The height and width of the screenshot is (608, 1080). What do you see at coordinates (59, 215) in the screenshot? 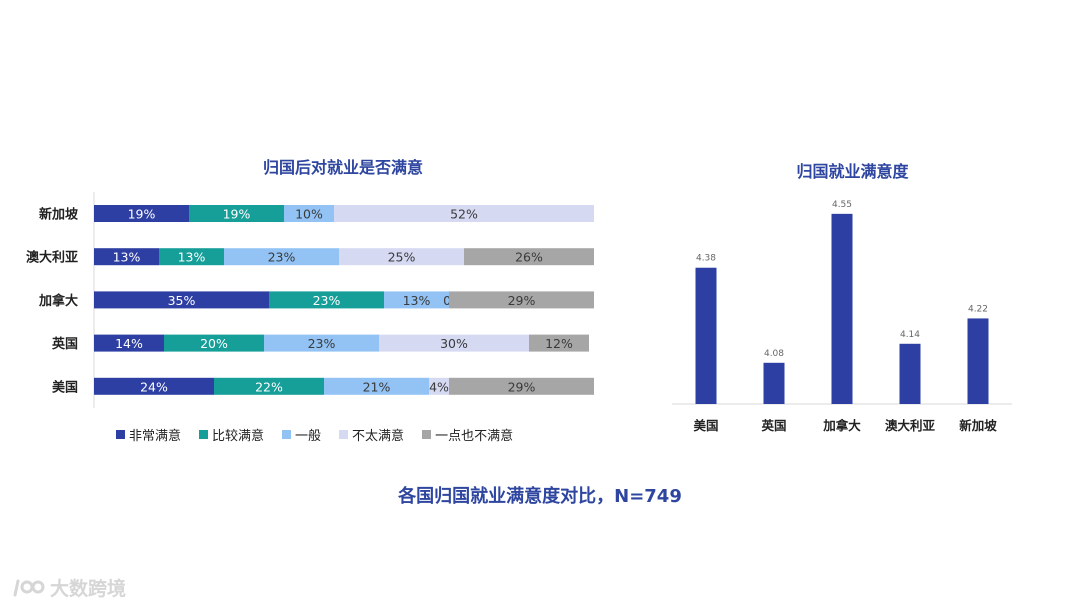
I see `category-label: 新加坡` at bounding box center [59, 215].